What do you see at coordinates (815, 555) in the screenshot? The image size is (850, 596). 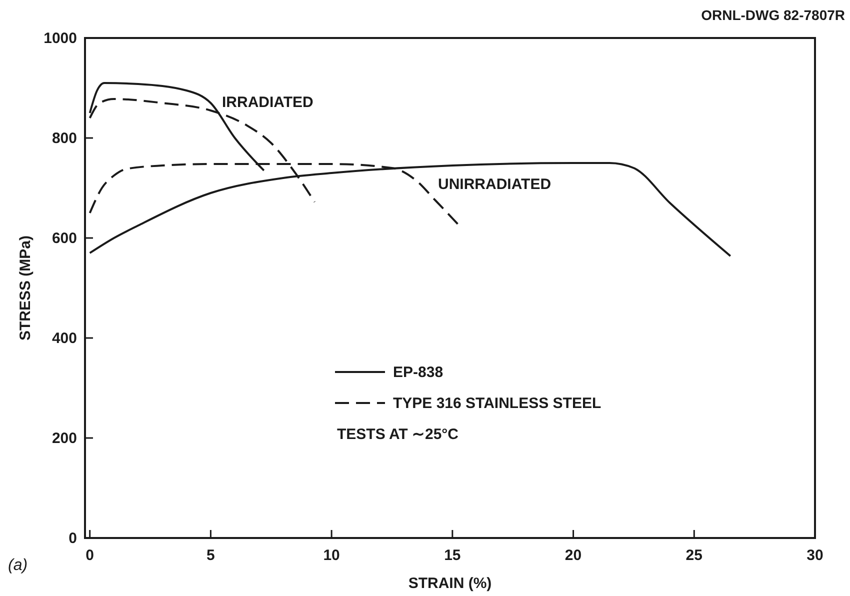 I see `x-tick-label: 30` at bounding box center [815, 555].